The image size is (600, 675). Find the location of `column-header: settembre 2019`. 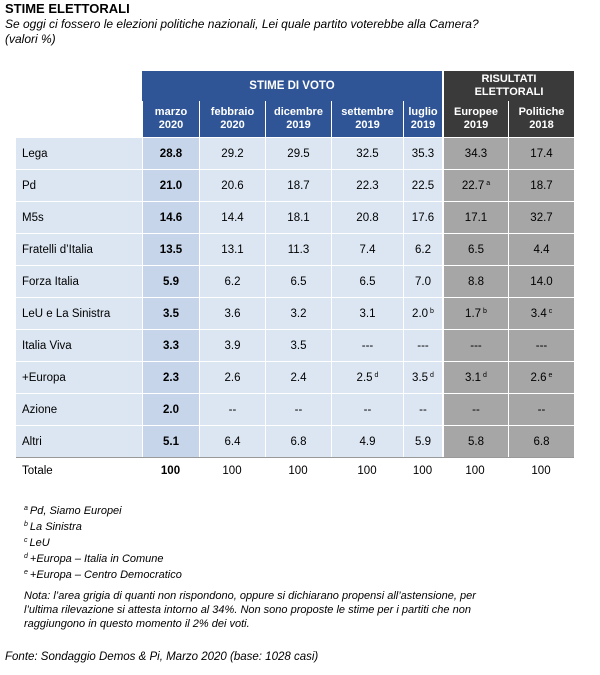

column-header: settembre 2019 is located at coordinates (367, 119).